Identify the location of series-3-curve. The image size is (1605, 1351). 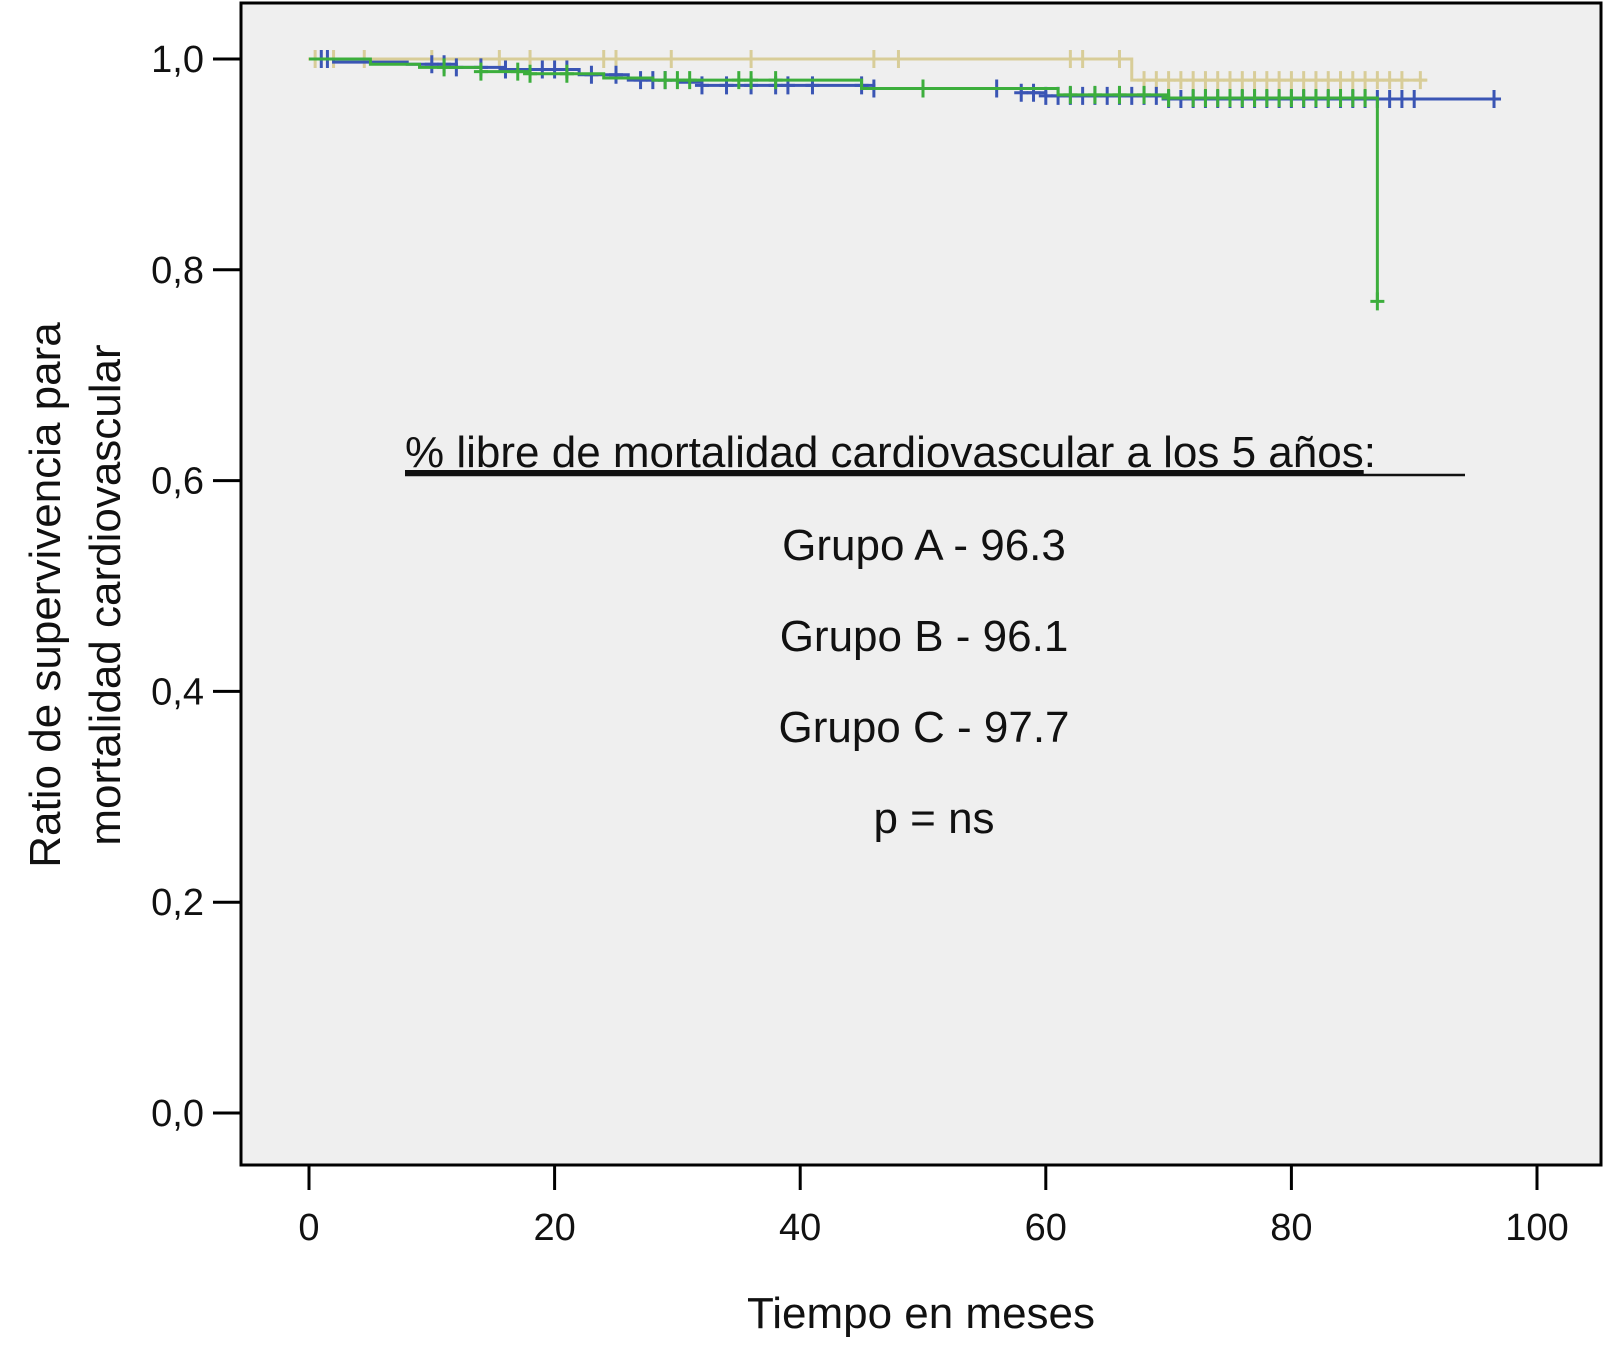
(844, 179).